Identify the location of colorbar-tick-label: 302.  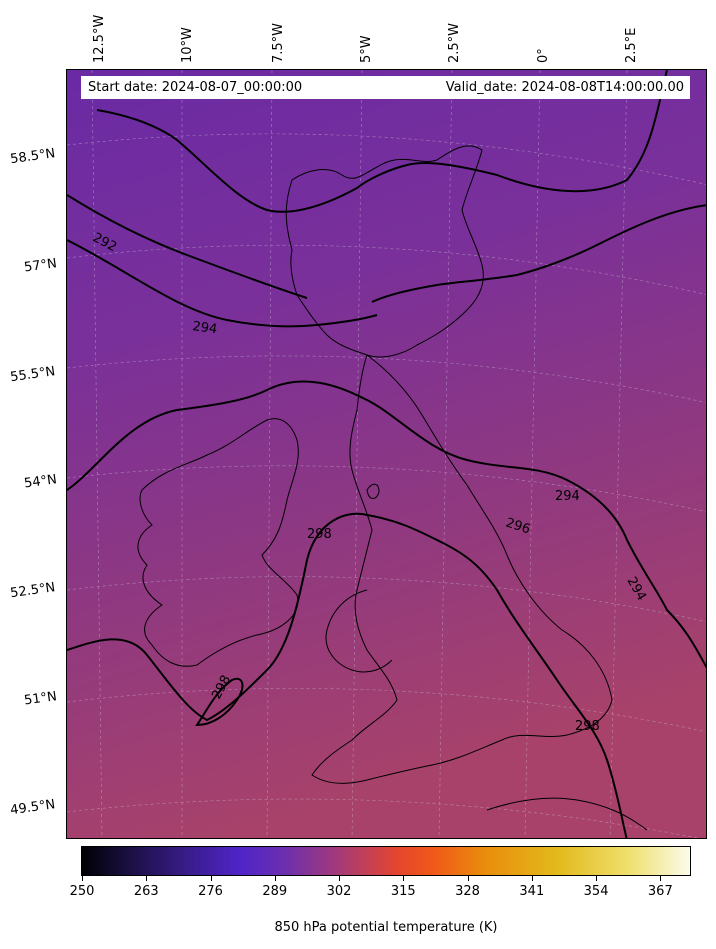
(339, 891).